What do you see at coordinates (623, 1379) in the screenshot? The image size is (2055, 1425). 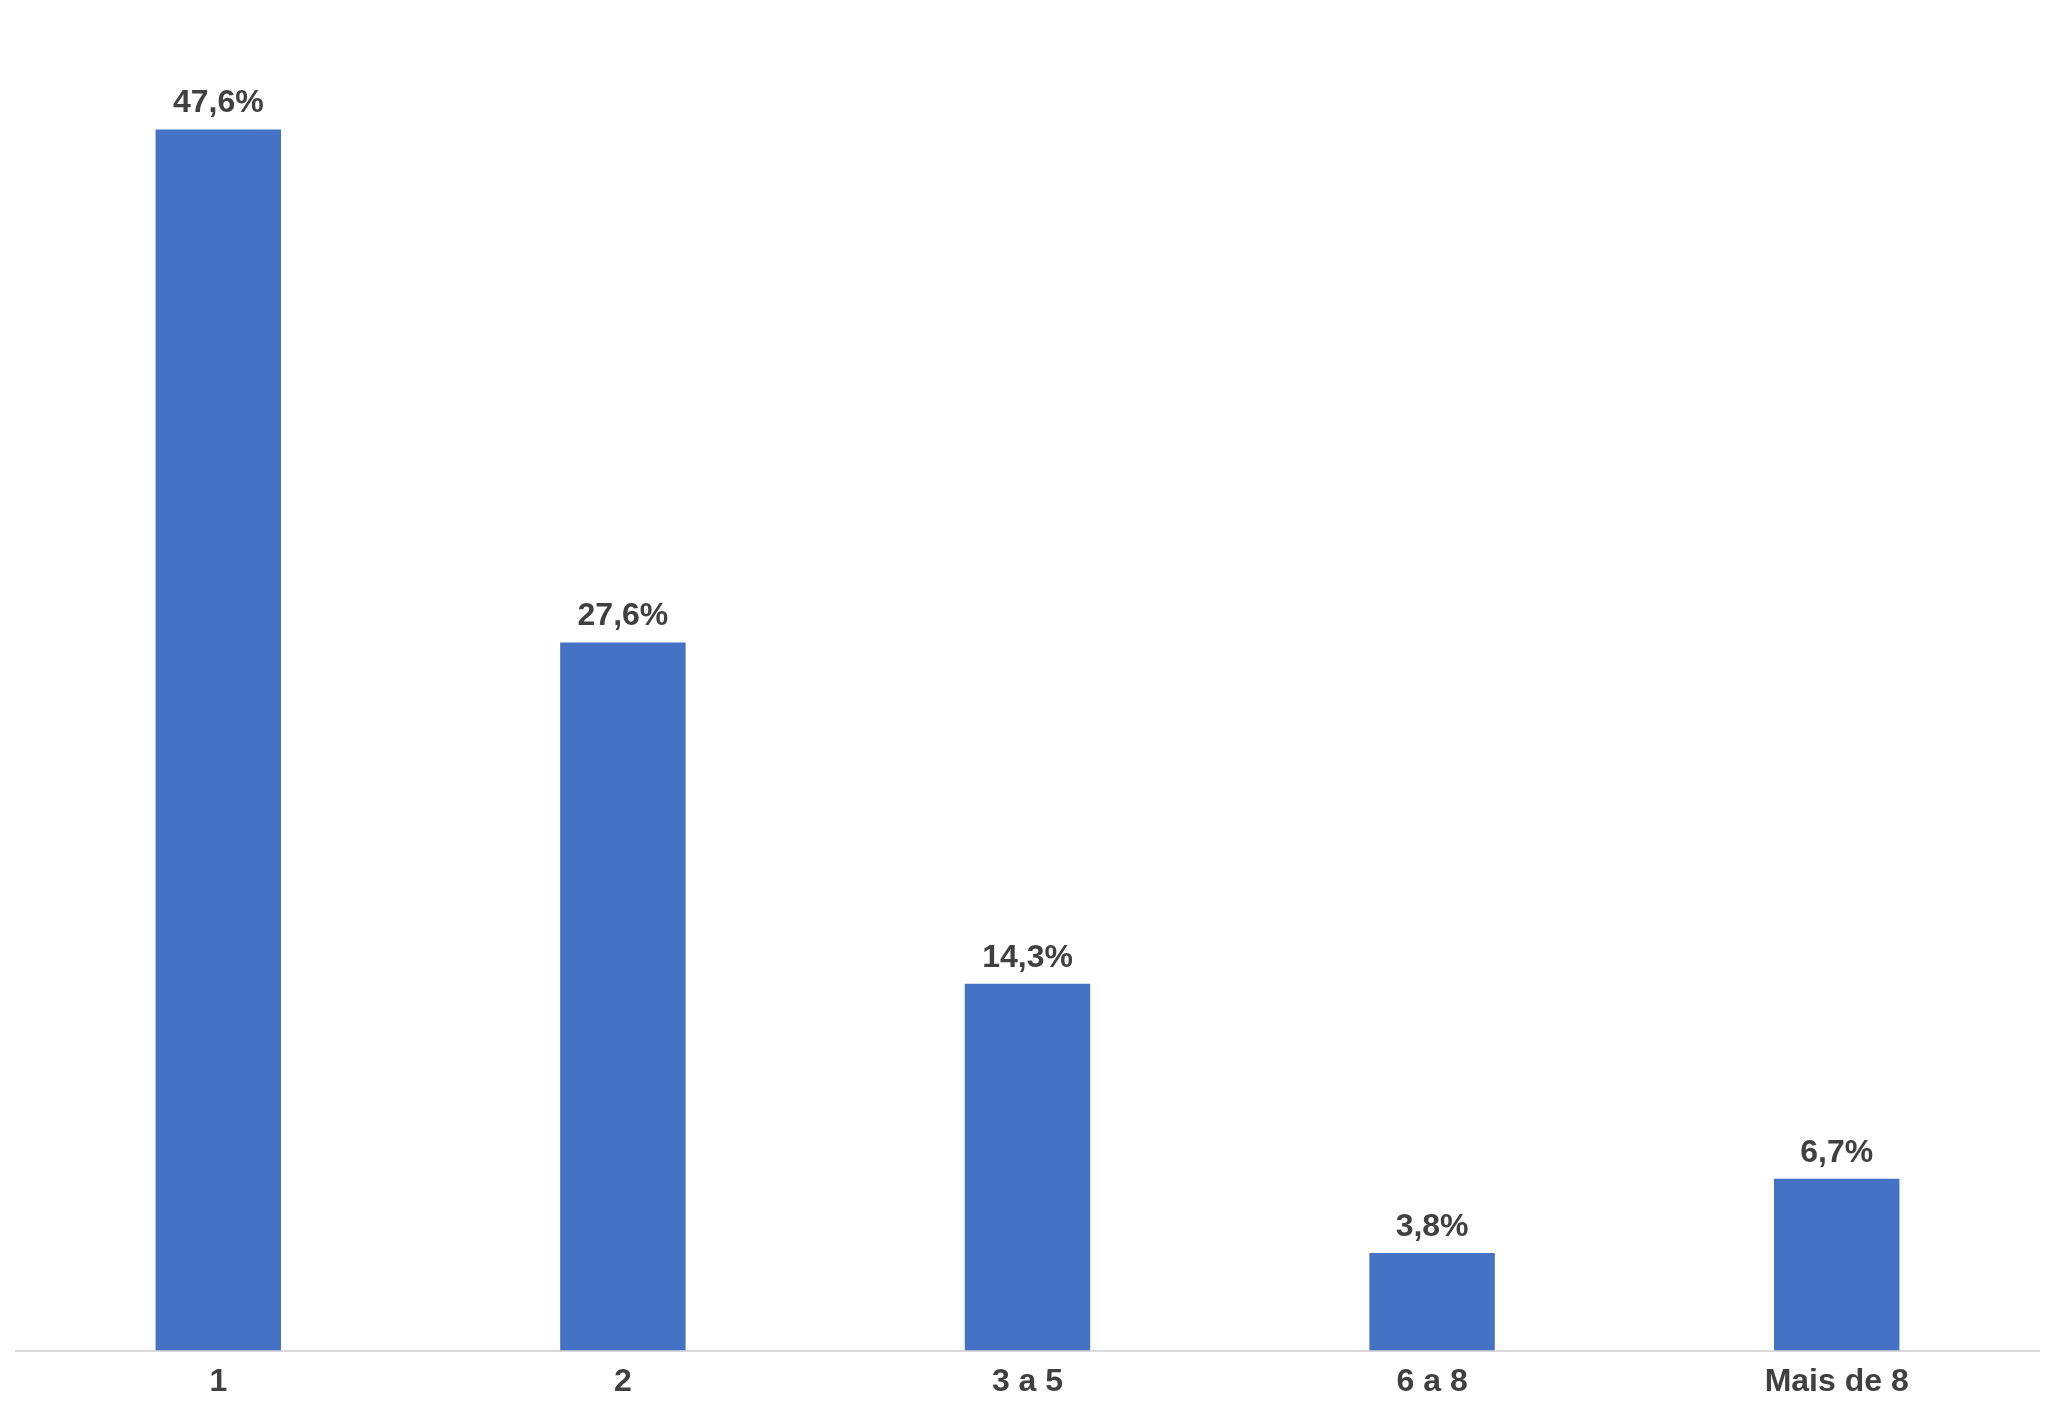 I see `x-tick-label: 2` at bounding box center [623, 1379].